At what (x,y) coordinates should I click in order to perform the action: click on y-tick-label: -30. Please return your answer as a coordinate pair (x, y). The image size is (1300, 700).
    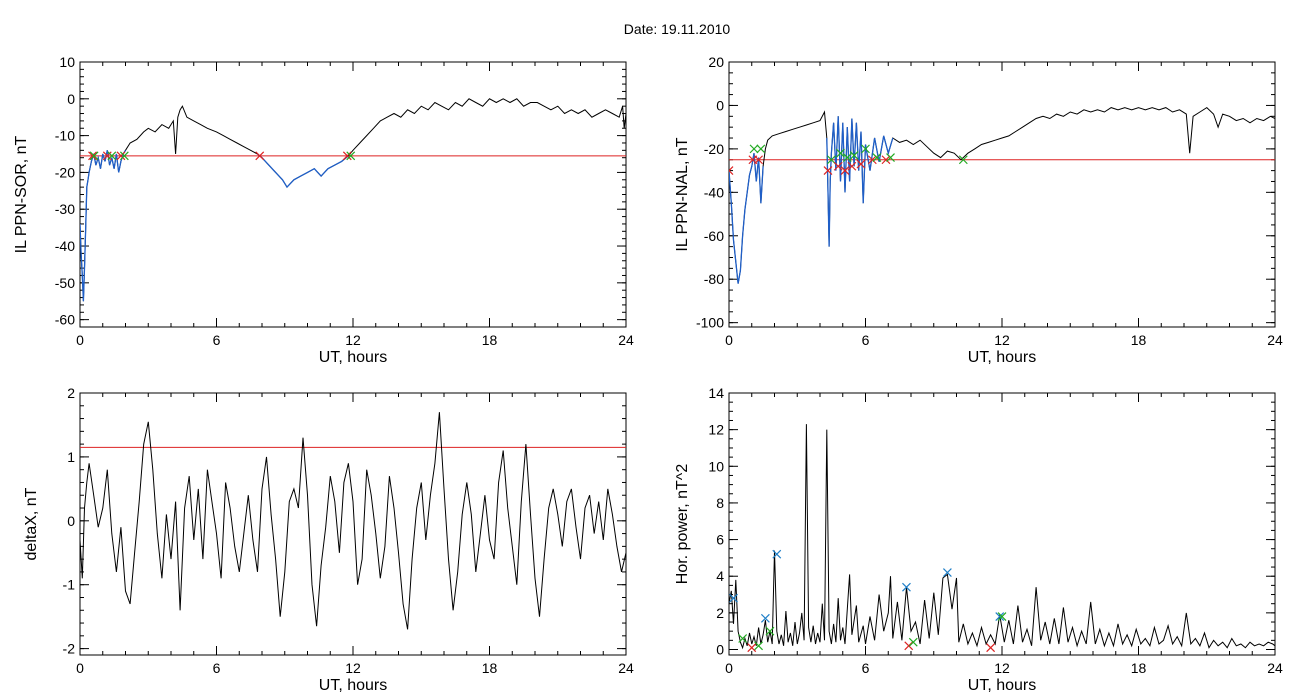
    Looking at the image, I should click on (65, 209).